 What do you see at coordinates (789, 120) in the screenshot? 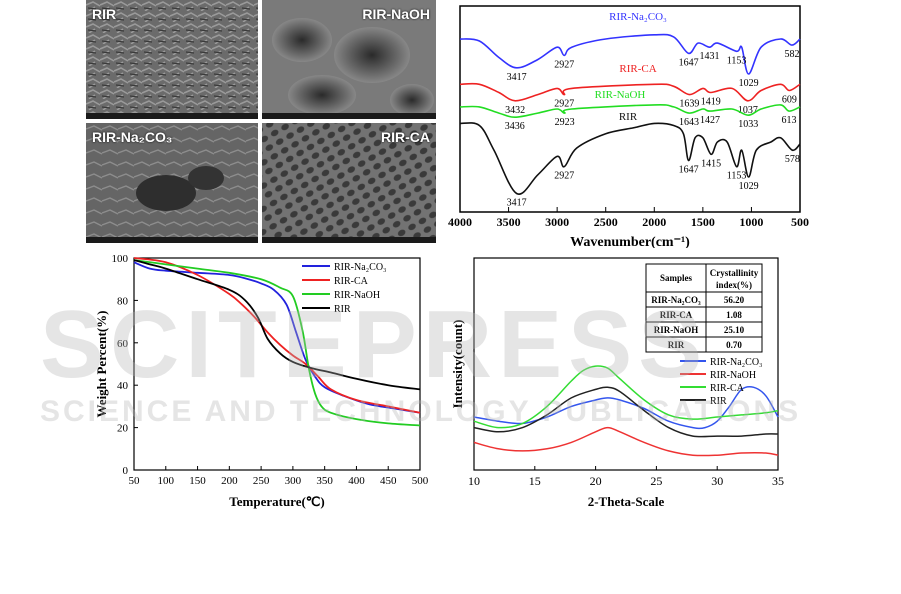
I see `peak-label: 613` at bounding box center [789, 120].